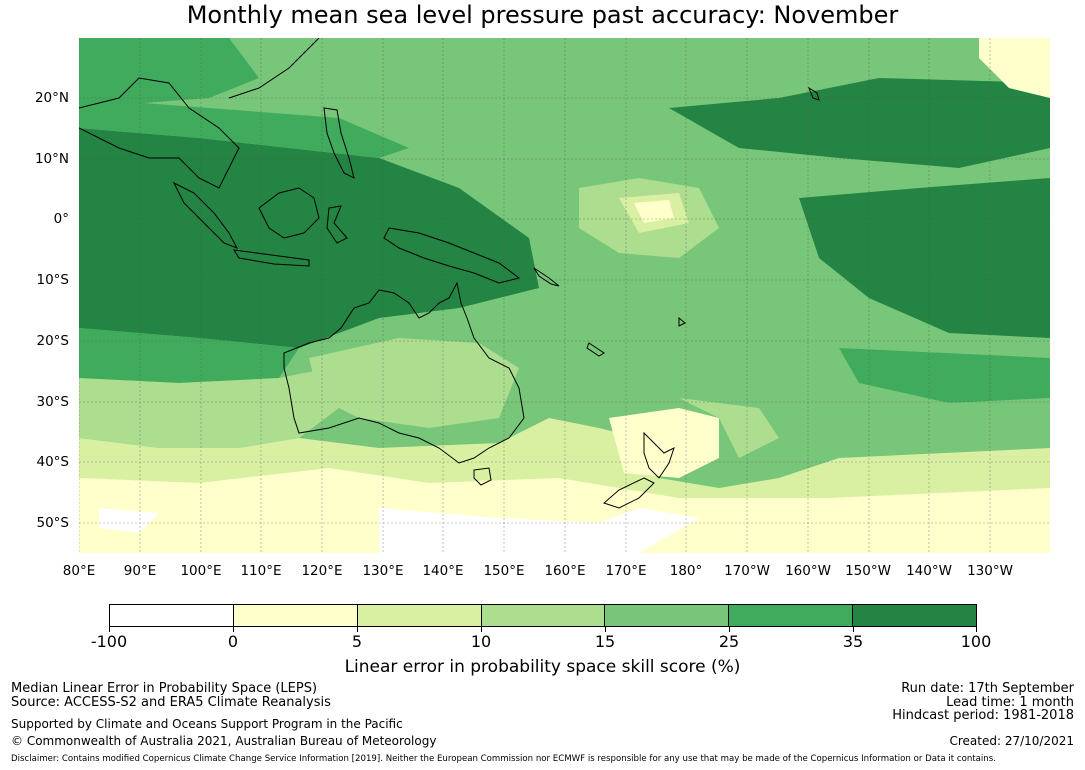 The height and width of the screenshot is (770, 1085). What do you see at coordinates (53, 462) in the screenshot?
I see `lat-label: 40°S` at bounding box center [53, 462].